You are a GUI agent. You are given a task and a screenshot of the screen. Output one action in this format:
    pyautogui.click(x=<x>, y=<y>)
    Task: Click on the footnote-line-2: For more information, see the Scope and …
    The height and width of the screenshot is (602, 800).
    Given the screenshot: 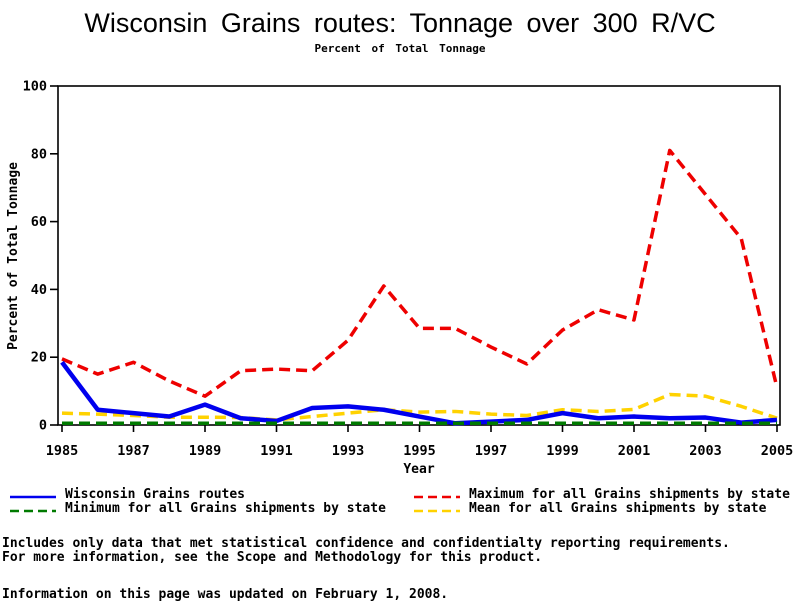 What is the action you would take?
    pyautogui.click(x=272, y=557)
    